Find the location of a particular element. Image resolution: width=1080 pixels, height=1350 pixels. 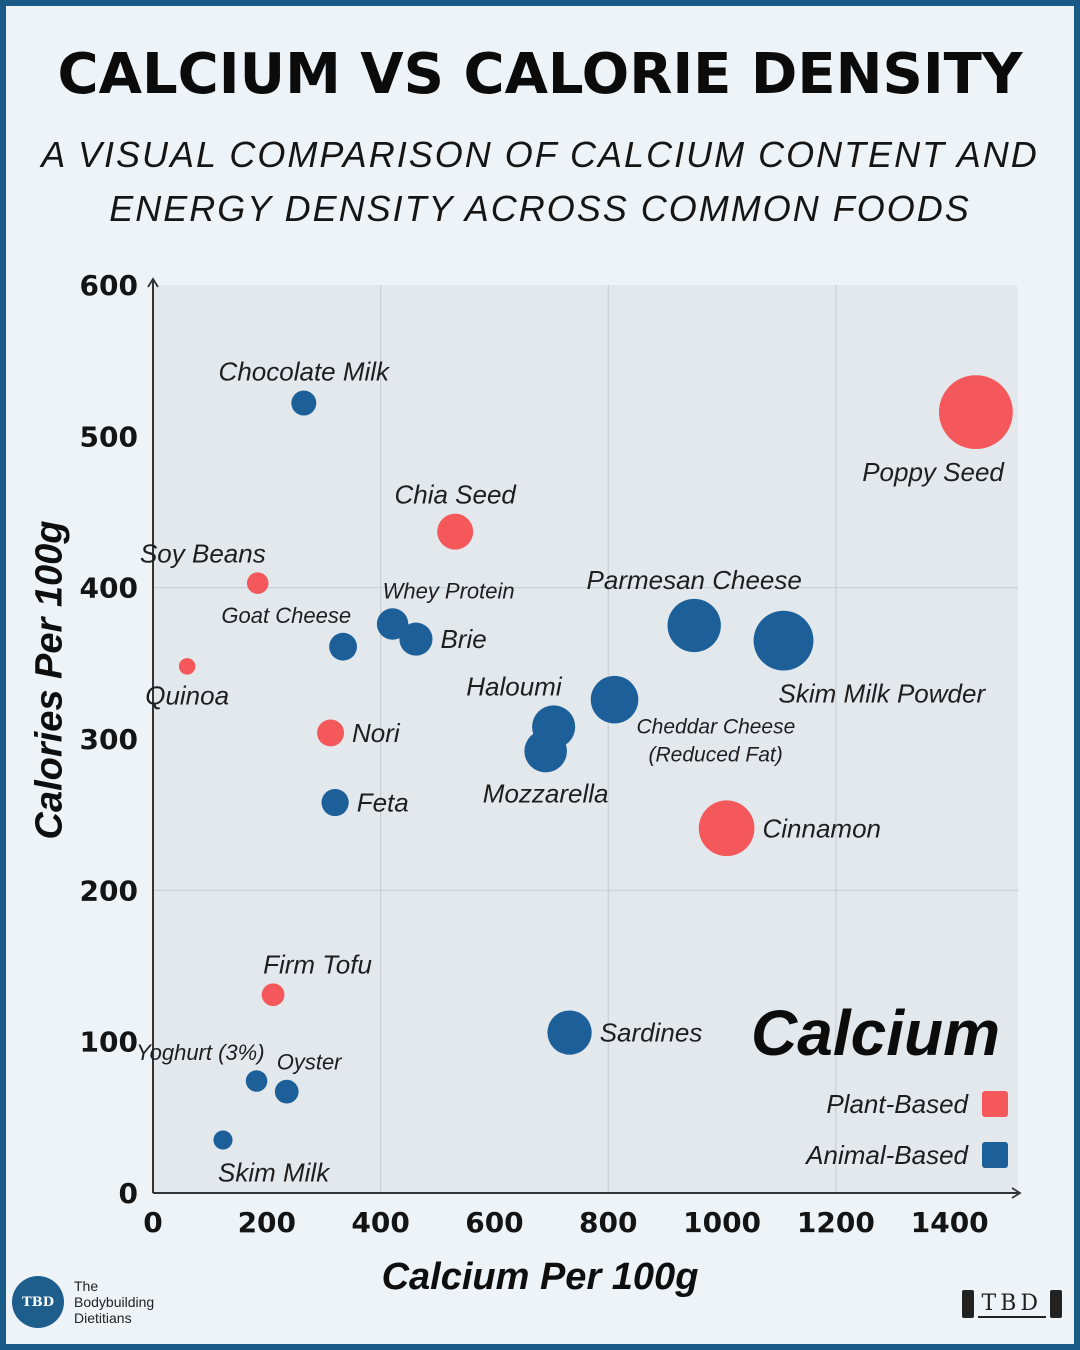

x-axis-arrow is located at coordinates (1016, 1193).